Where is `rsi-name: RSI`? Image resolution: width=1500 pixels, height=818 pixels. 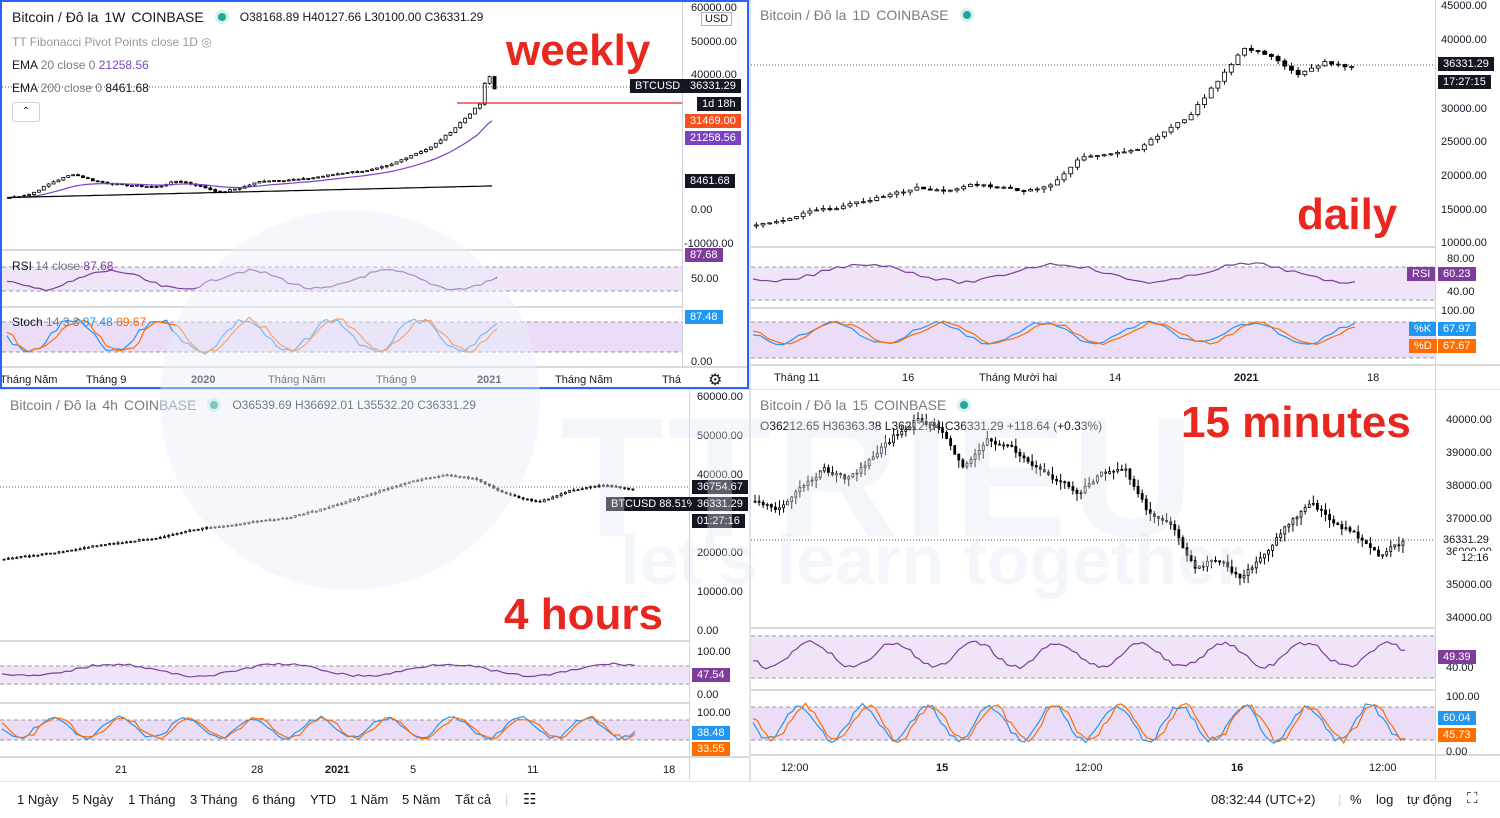
rsi-name: RSI is located at coordinates (22, 266).